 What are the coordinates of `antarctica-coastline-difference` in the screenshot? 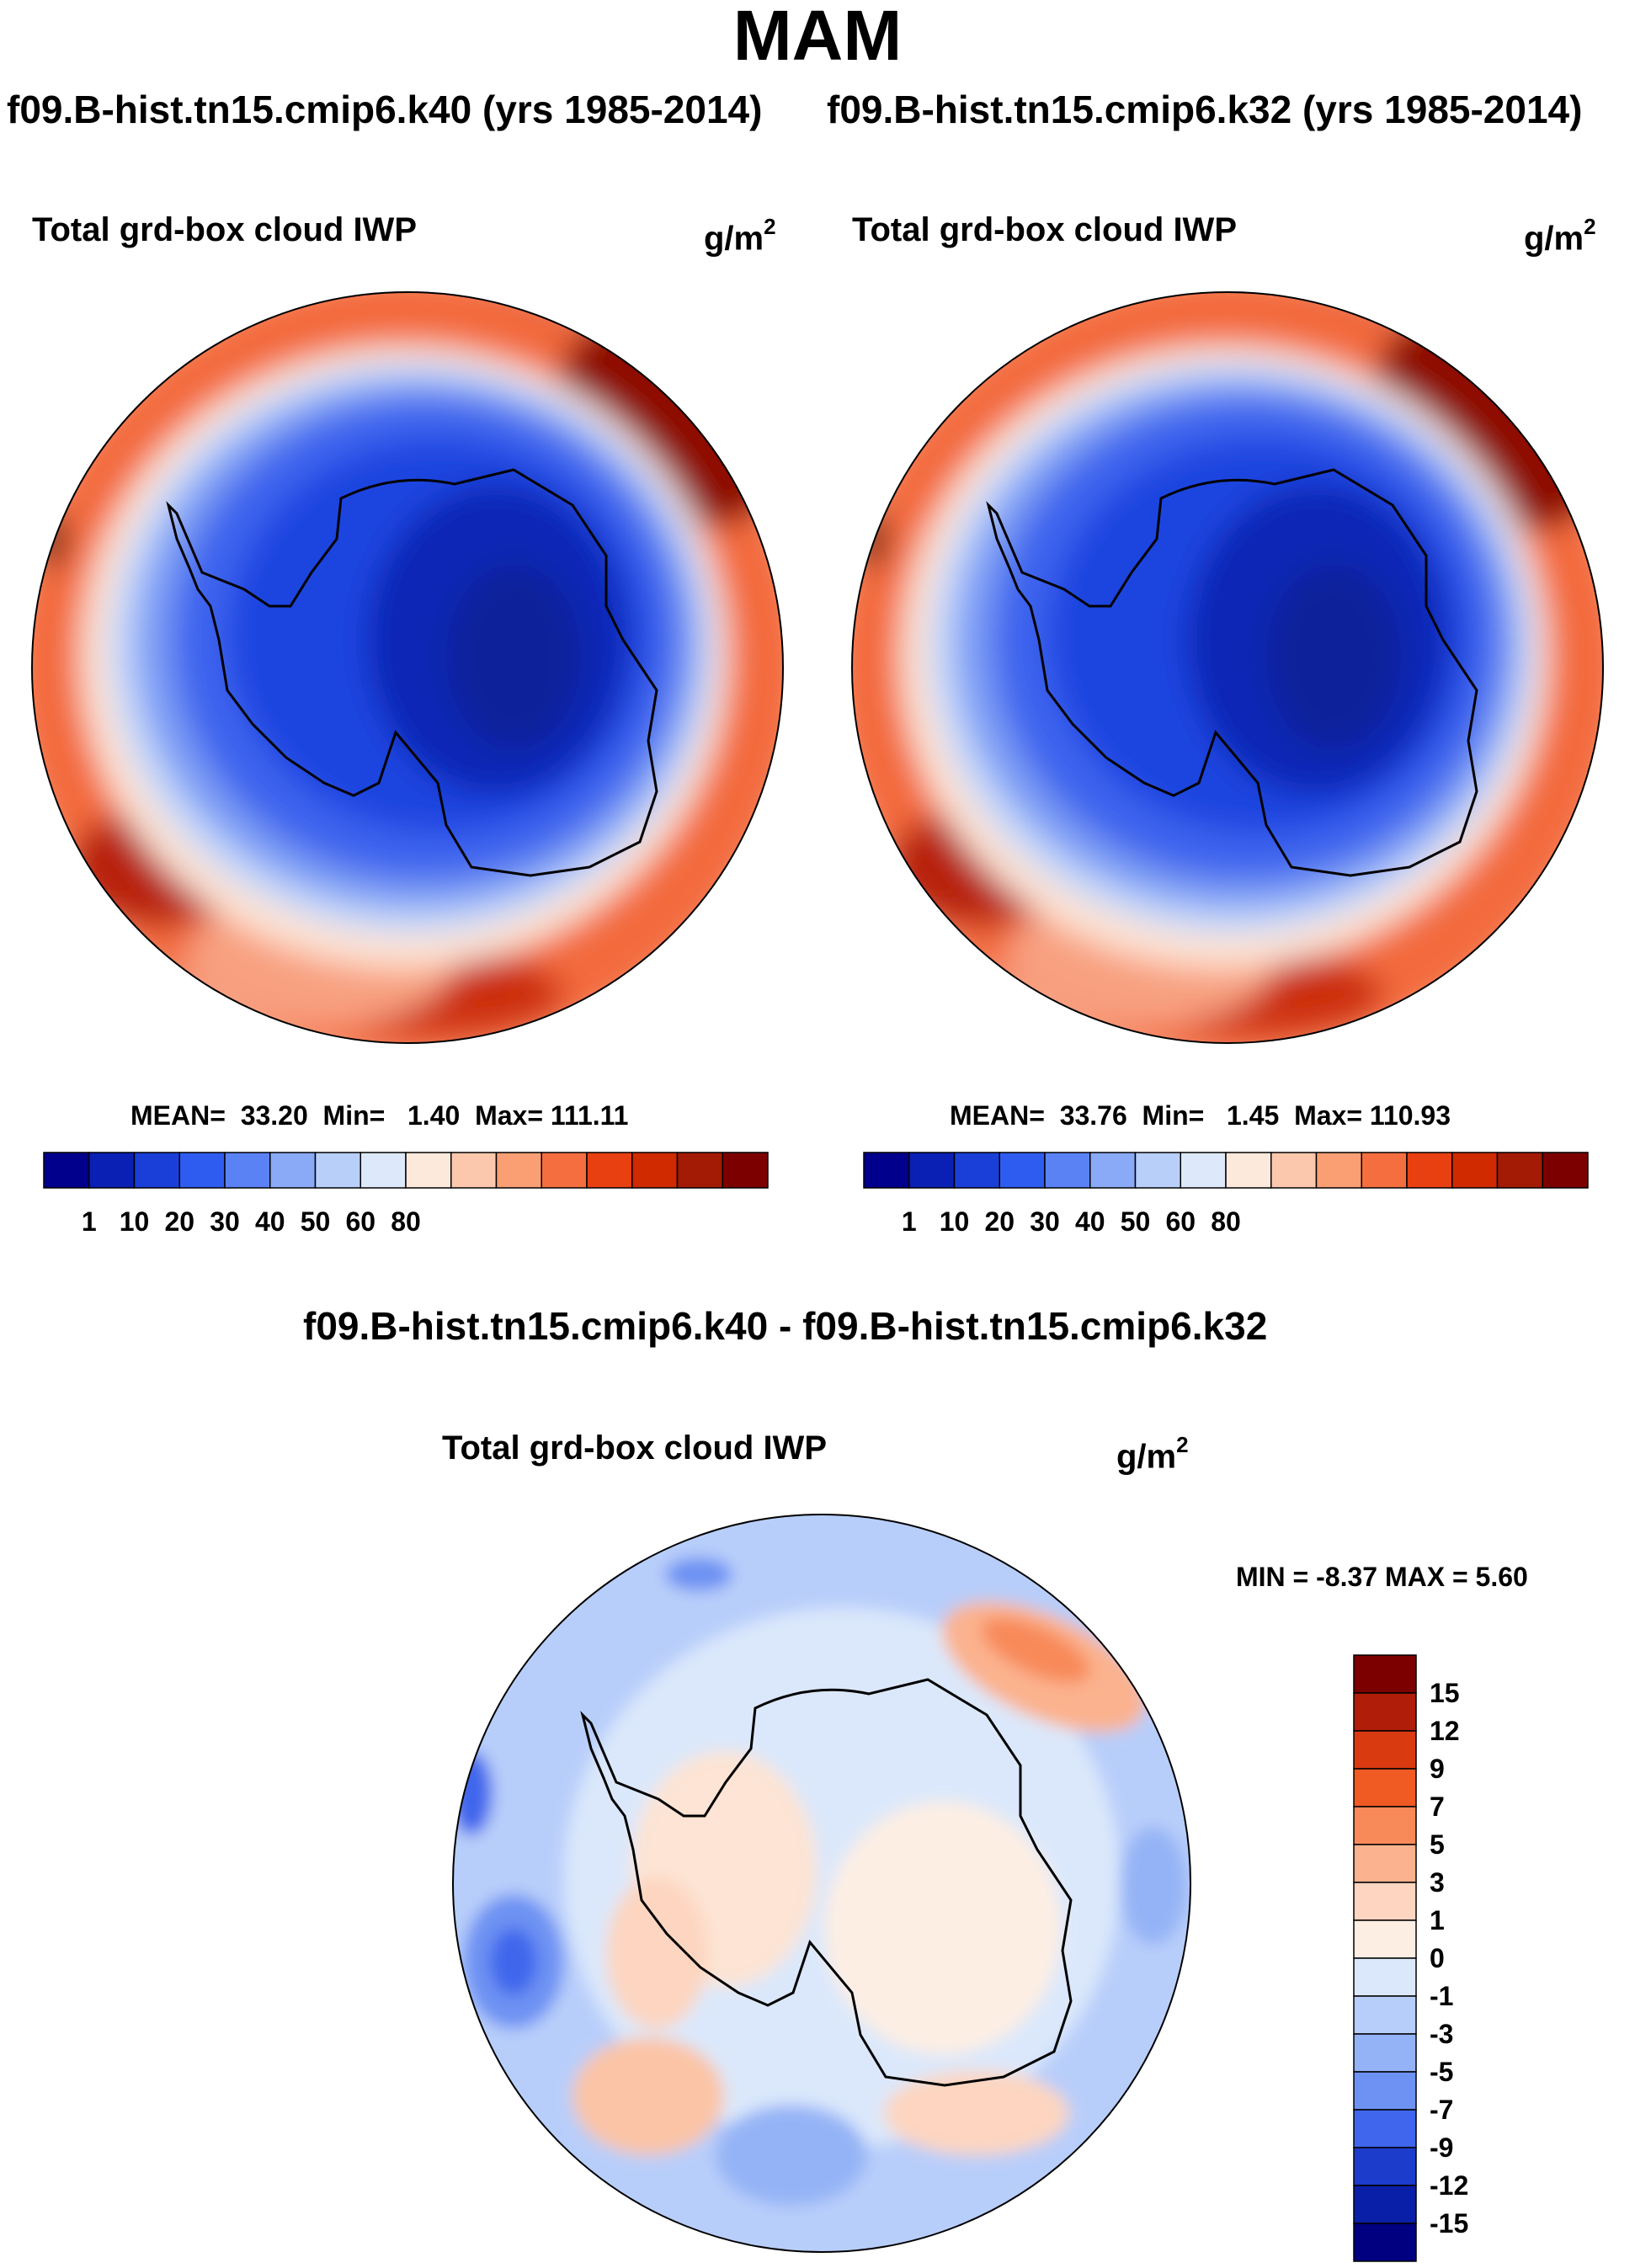 It's located at (826, 1882).